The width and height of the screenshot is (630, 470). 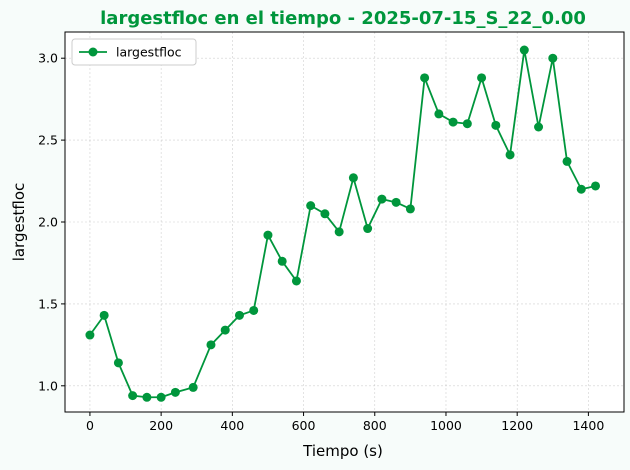 I want to click on x-tick-label: 800, so click(x=375, y=425).